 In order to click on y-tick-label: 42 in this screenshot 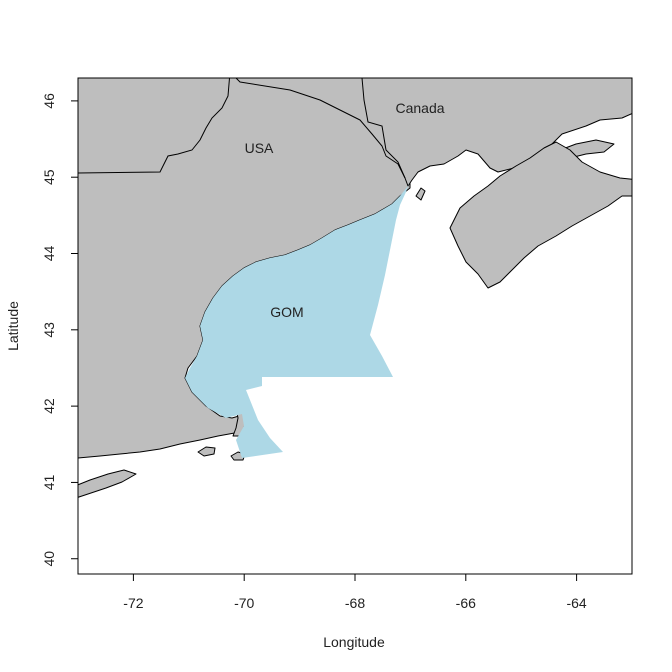, I will do `click(49, 406)`.